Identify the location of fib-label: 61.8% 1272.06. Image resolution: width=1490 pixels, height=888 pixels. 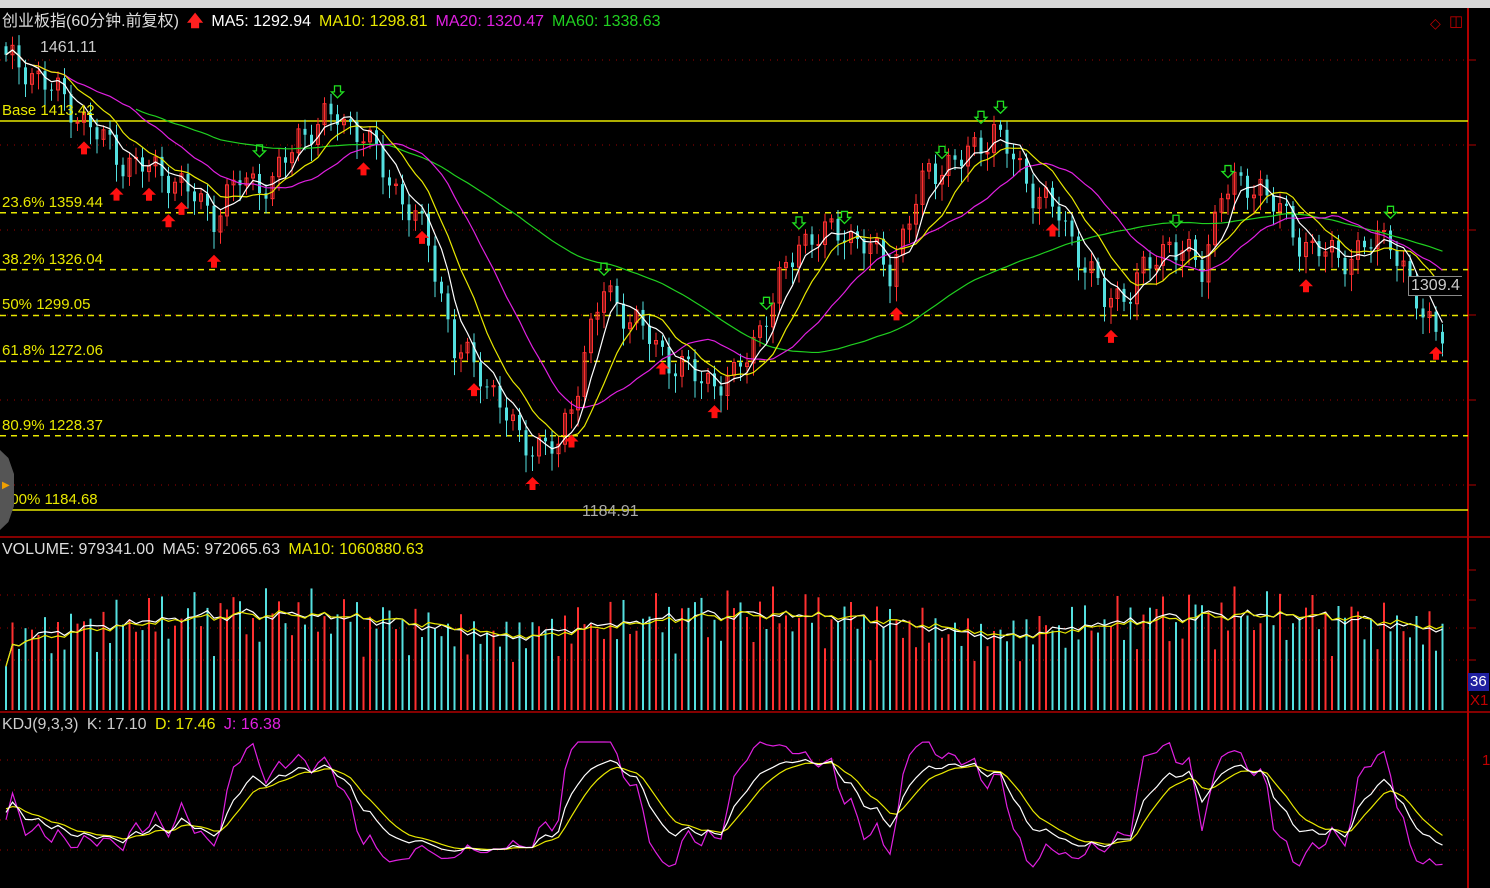
(52, 351).